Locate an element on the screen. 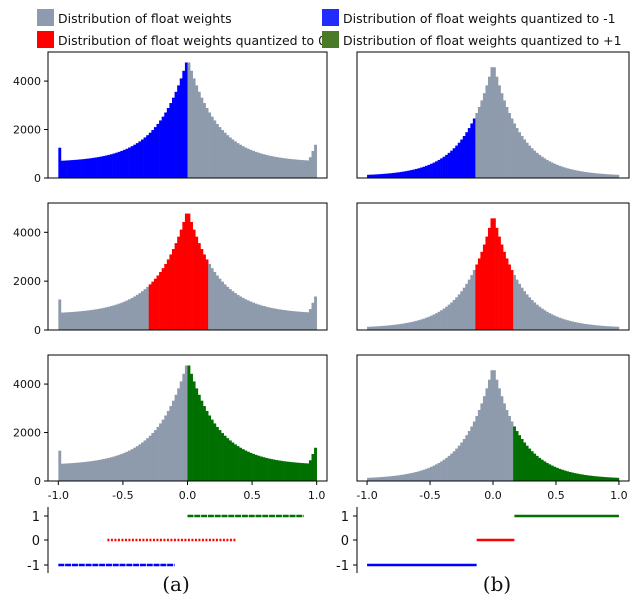 The height and width of the screenshot is (597, 632). x-tick-label: 0.5 is located at coordinates (556, 495).